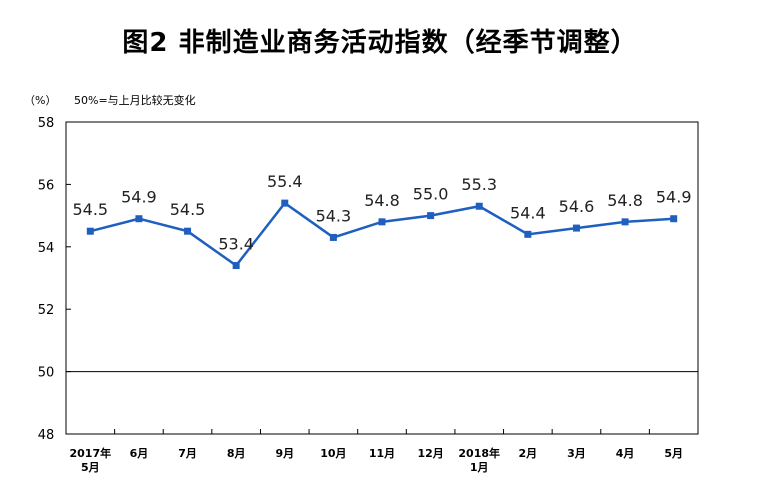  I want to click on x-tick-label: 3月, so click(576, 453).